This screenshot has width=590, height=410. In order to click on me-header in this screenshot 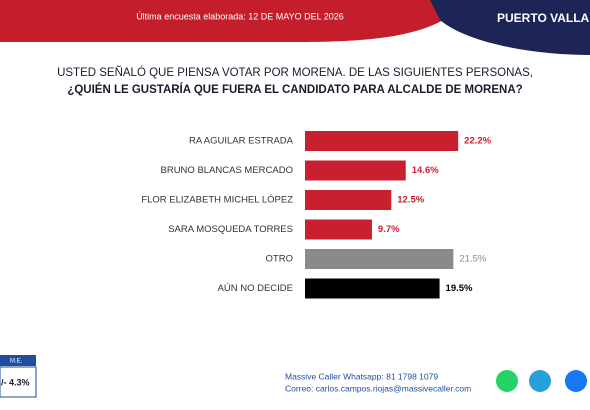, I will do `click(18, 360)`.